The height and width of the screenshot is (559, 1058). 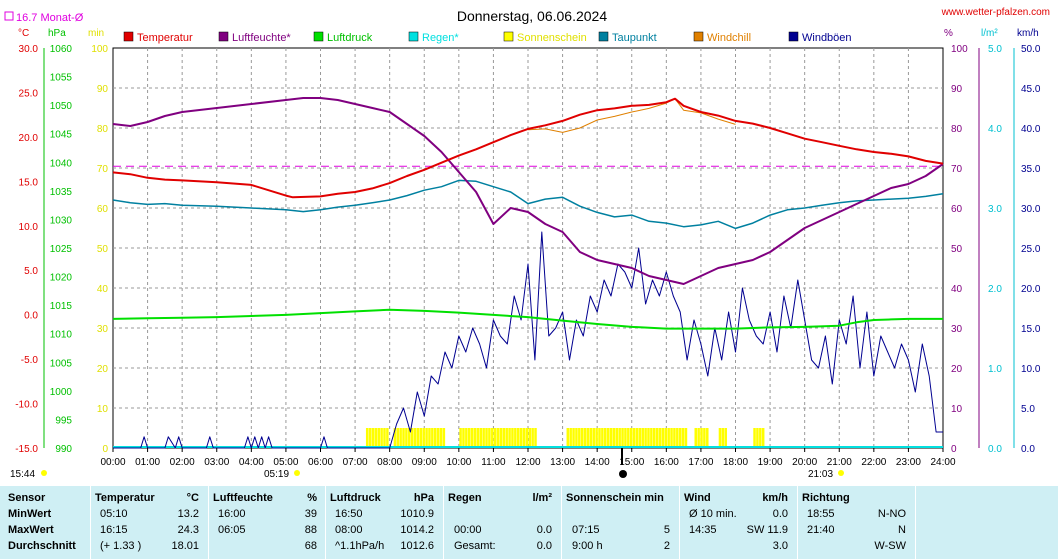 What do you see at coordinates (103, 249) in the screenshot?
I see `y-tick-label-minutes: 50` at bounding box center [103, 249].